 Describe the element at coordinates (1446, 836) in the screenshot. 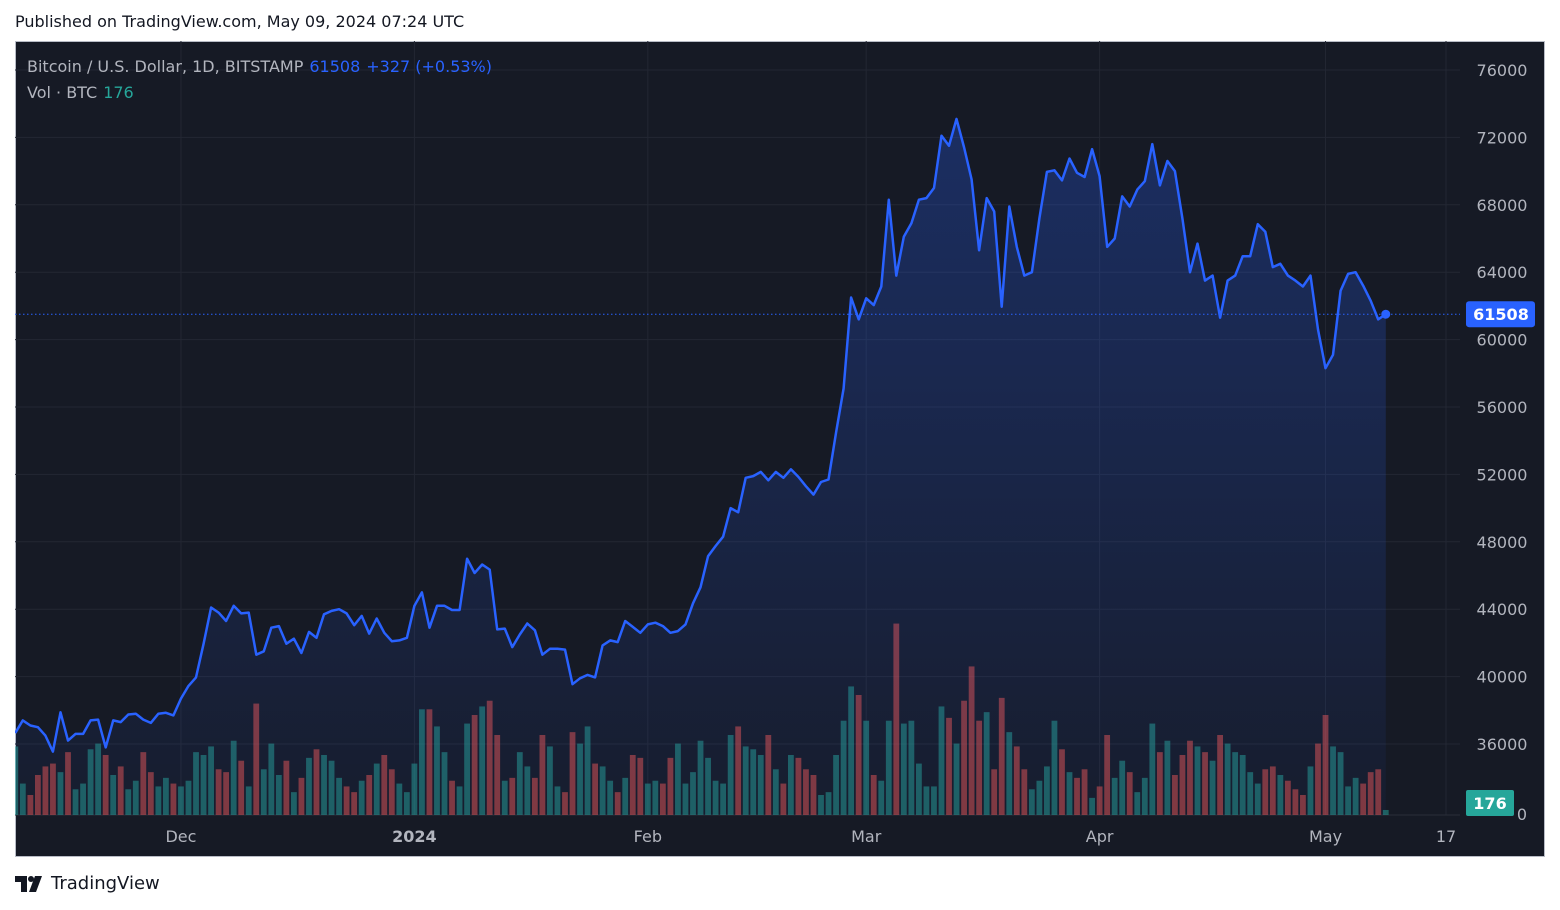

I see `time-tick-label: 17` at that location.